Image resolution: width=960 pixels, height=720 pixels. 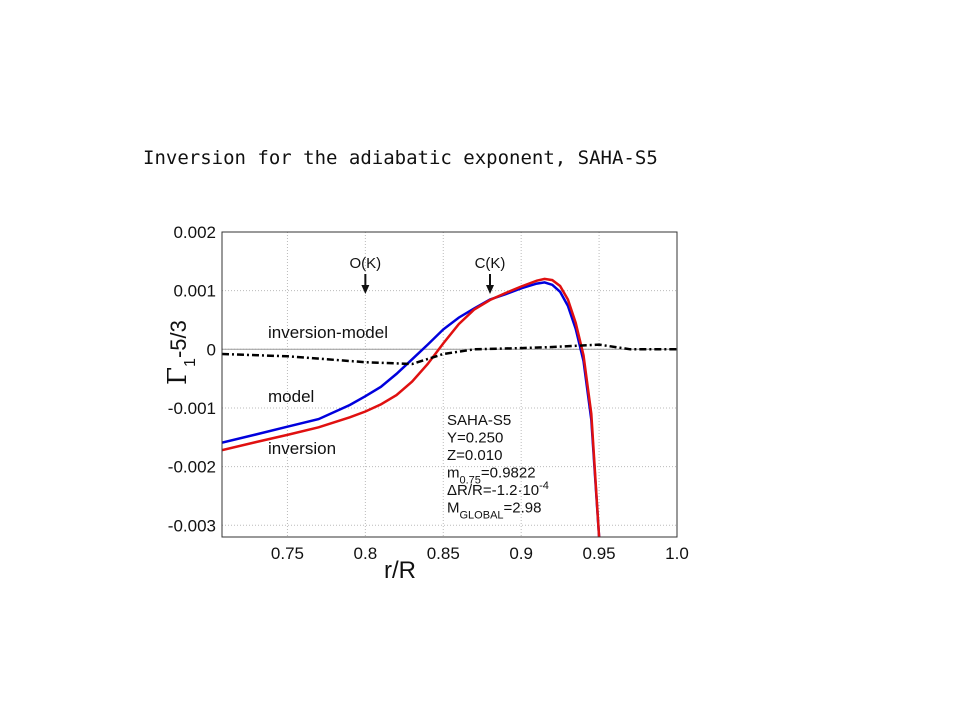 What do you see at coordinates (287, 553) in the screenshot?
I see `x-tick-label: 0.75` at bounding box center [287, 553].